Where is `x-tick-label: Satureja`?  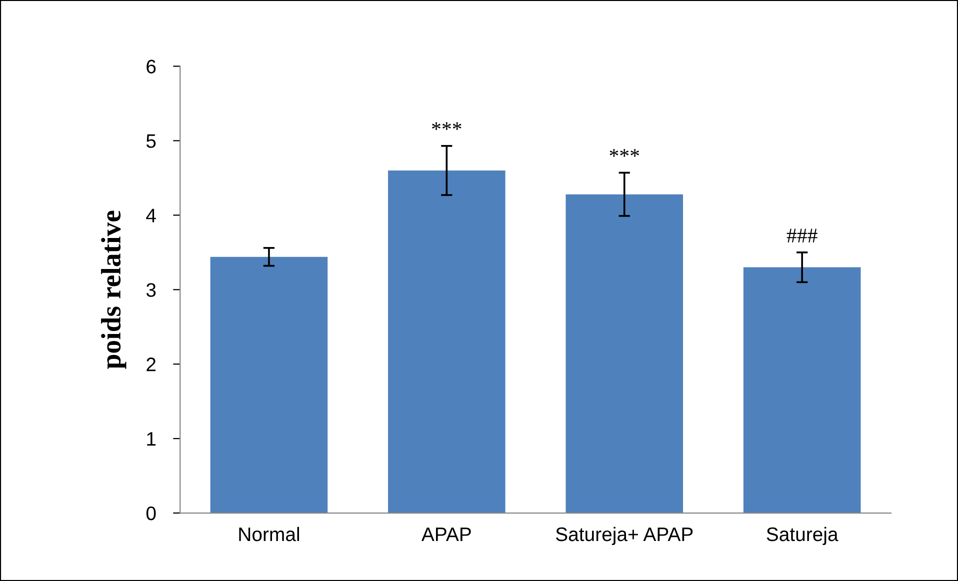 x-tick-label: Satureja is located at coordinates (802, 536).